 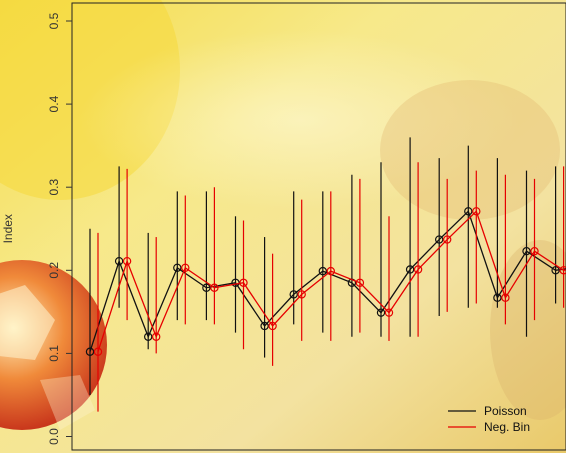 I want to click on soccer-ball-decoration, so click(x=53, y=345).